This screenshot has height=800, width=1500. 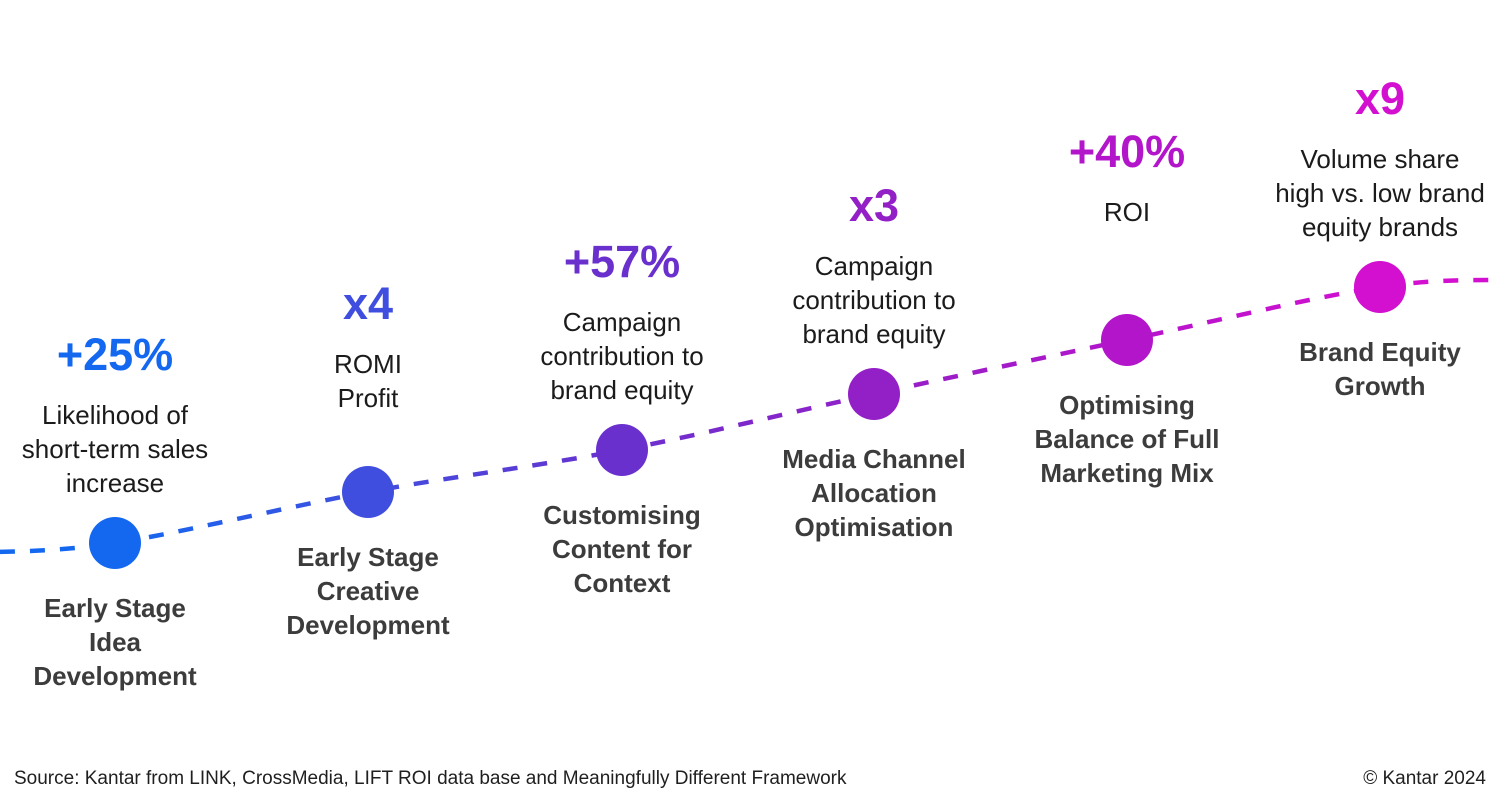 What do you see at coordinates (1424, 778) in the screenshot?
I see `copyright-text: © Kantar 2024` at bounding box center [1424, 778].